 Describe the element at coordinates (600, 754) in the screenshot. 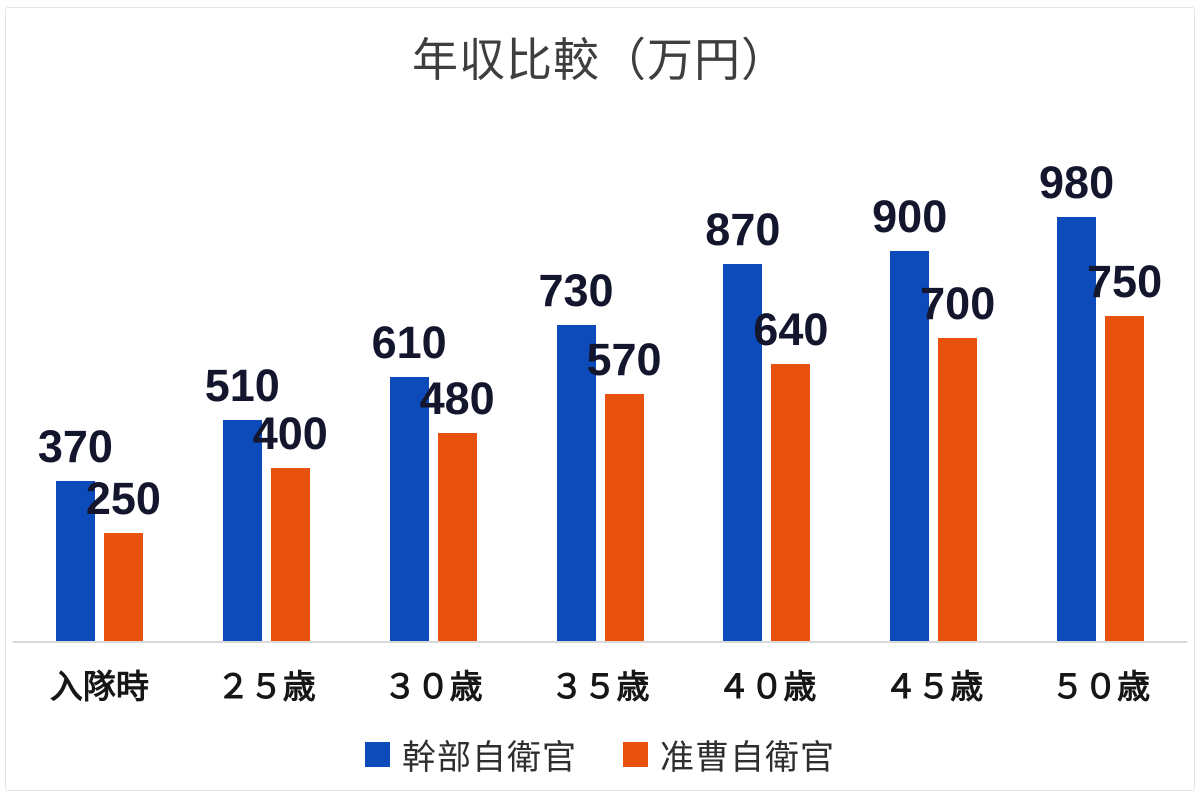

I see `legend: 幹部自衛官 准曹自衛官` at that location.